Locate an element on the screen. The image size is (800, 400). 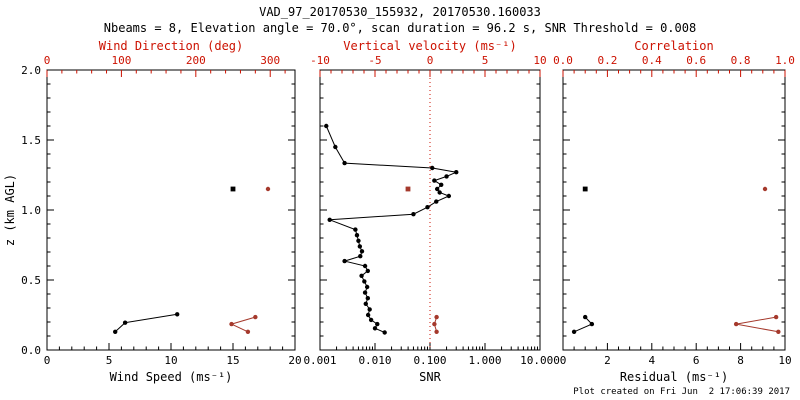
svg-text: 0.2 is located at coordinates (607, 60).